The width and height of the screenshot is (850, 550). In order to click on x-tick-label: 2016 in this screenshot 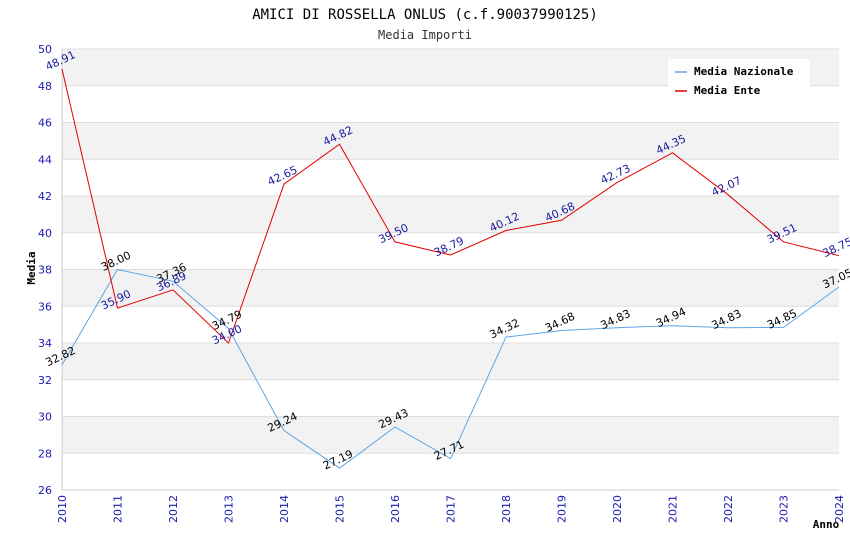, I will do `click(395, 509)`.